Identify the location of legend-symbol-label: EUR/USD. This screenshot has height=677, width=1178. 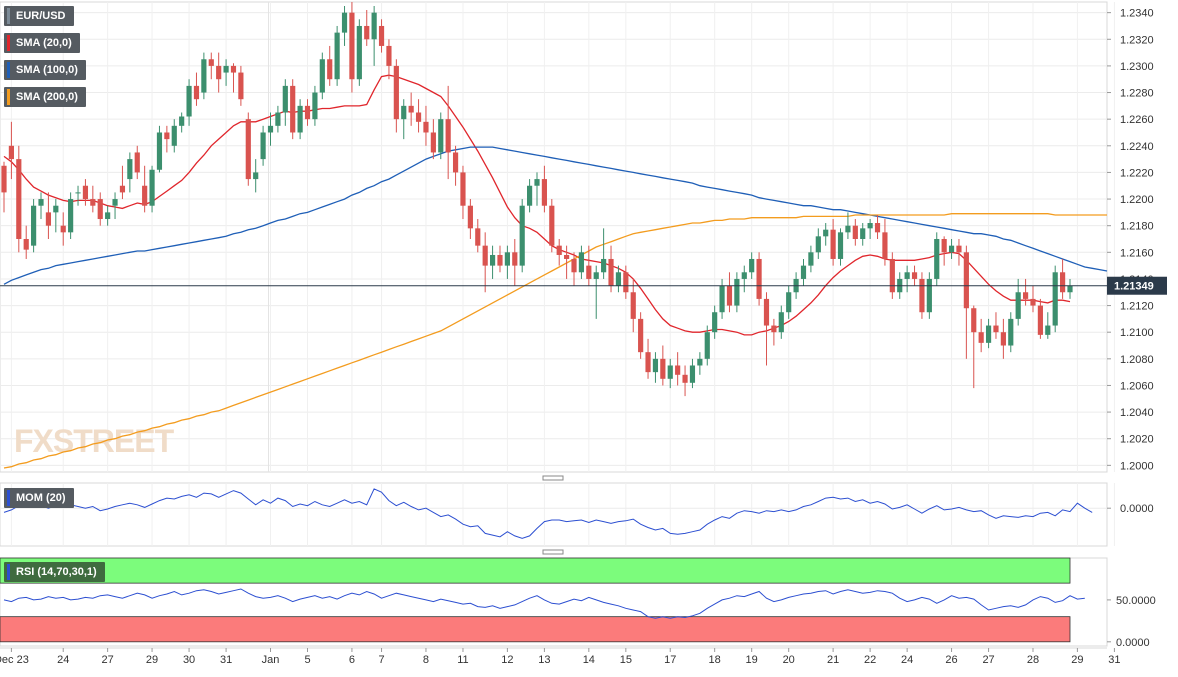
(41, 16).